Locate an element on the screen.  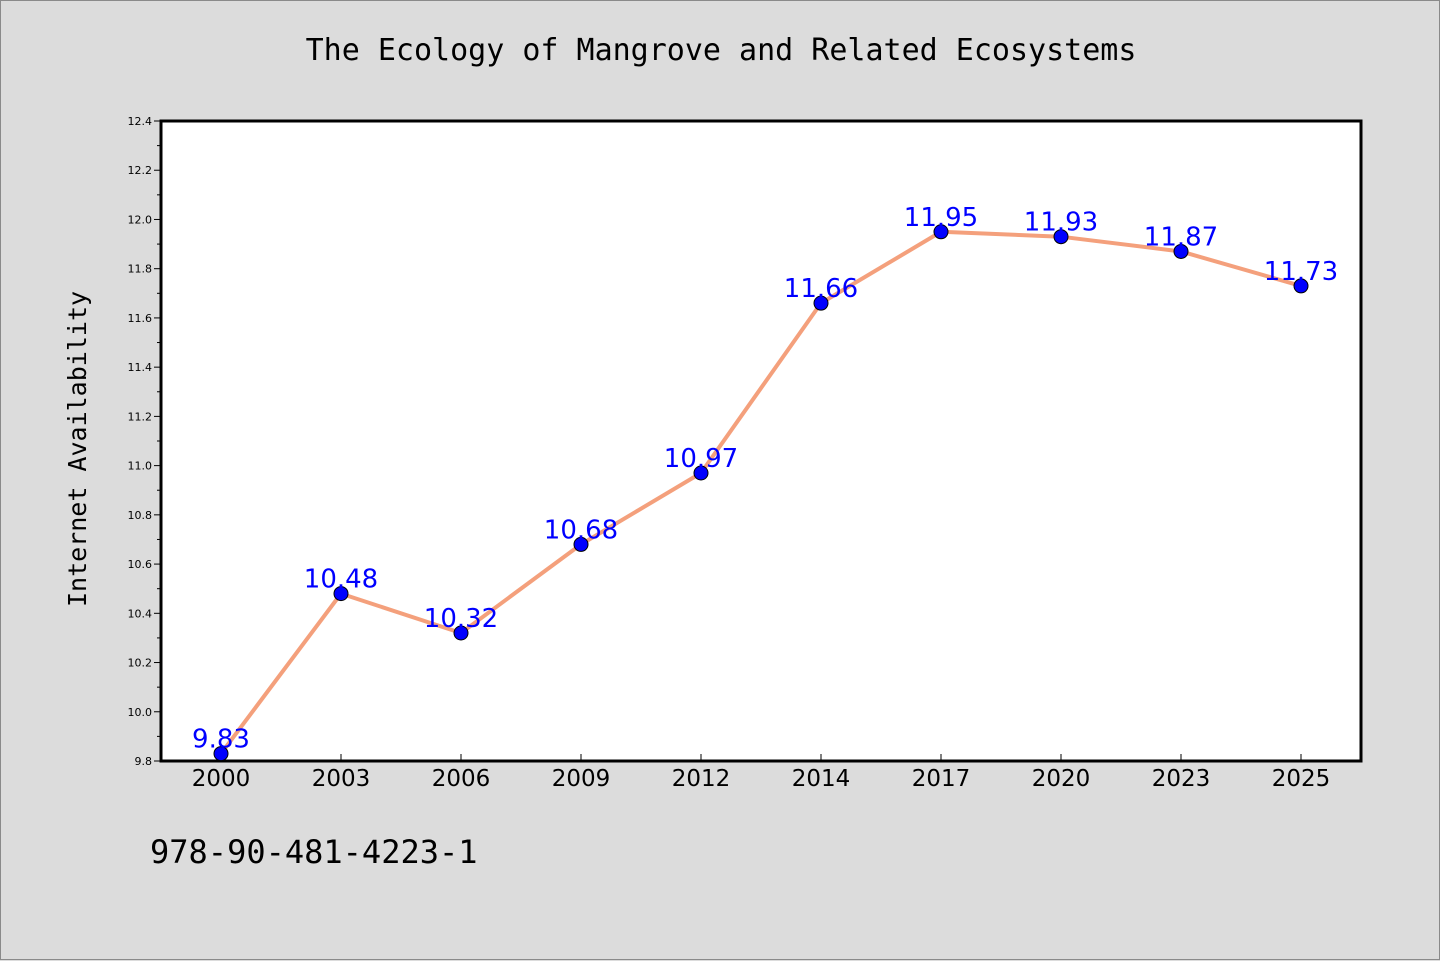
data-label: 10.97 is located at coordinates (701, 459).